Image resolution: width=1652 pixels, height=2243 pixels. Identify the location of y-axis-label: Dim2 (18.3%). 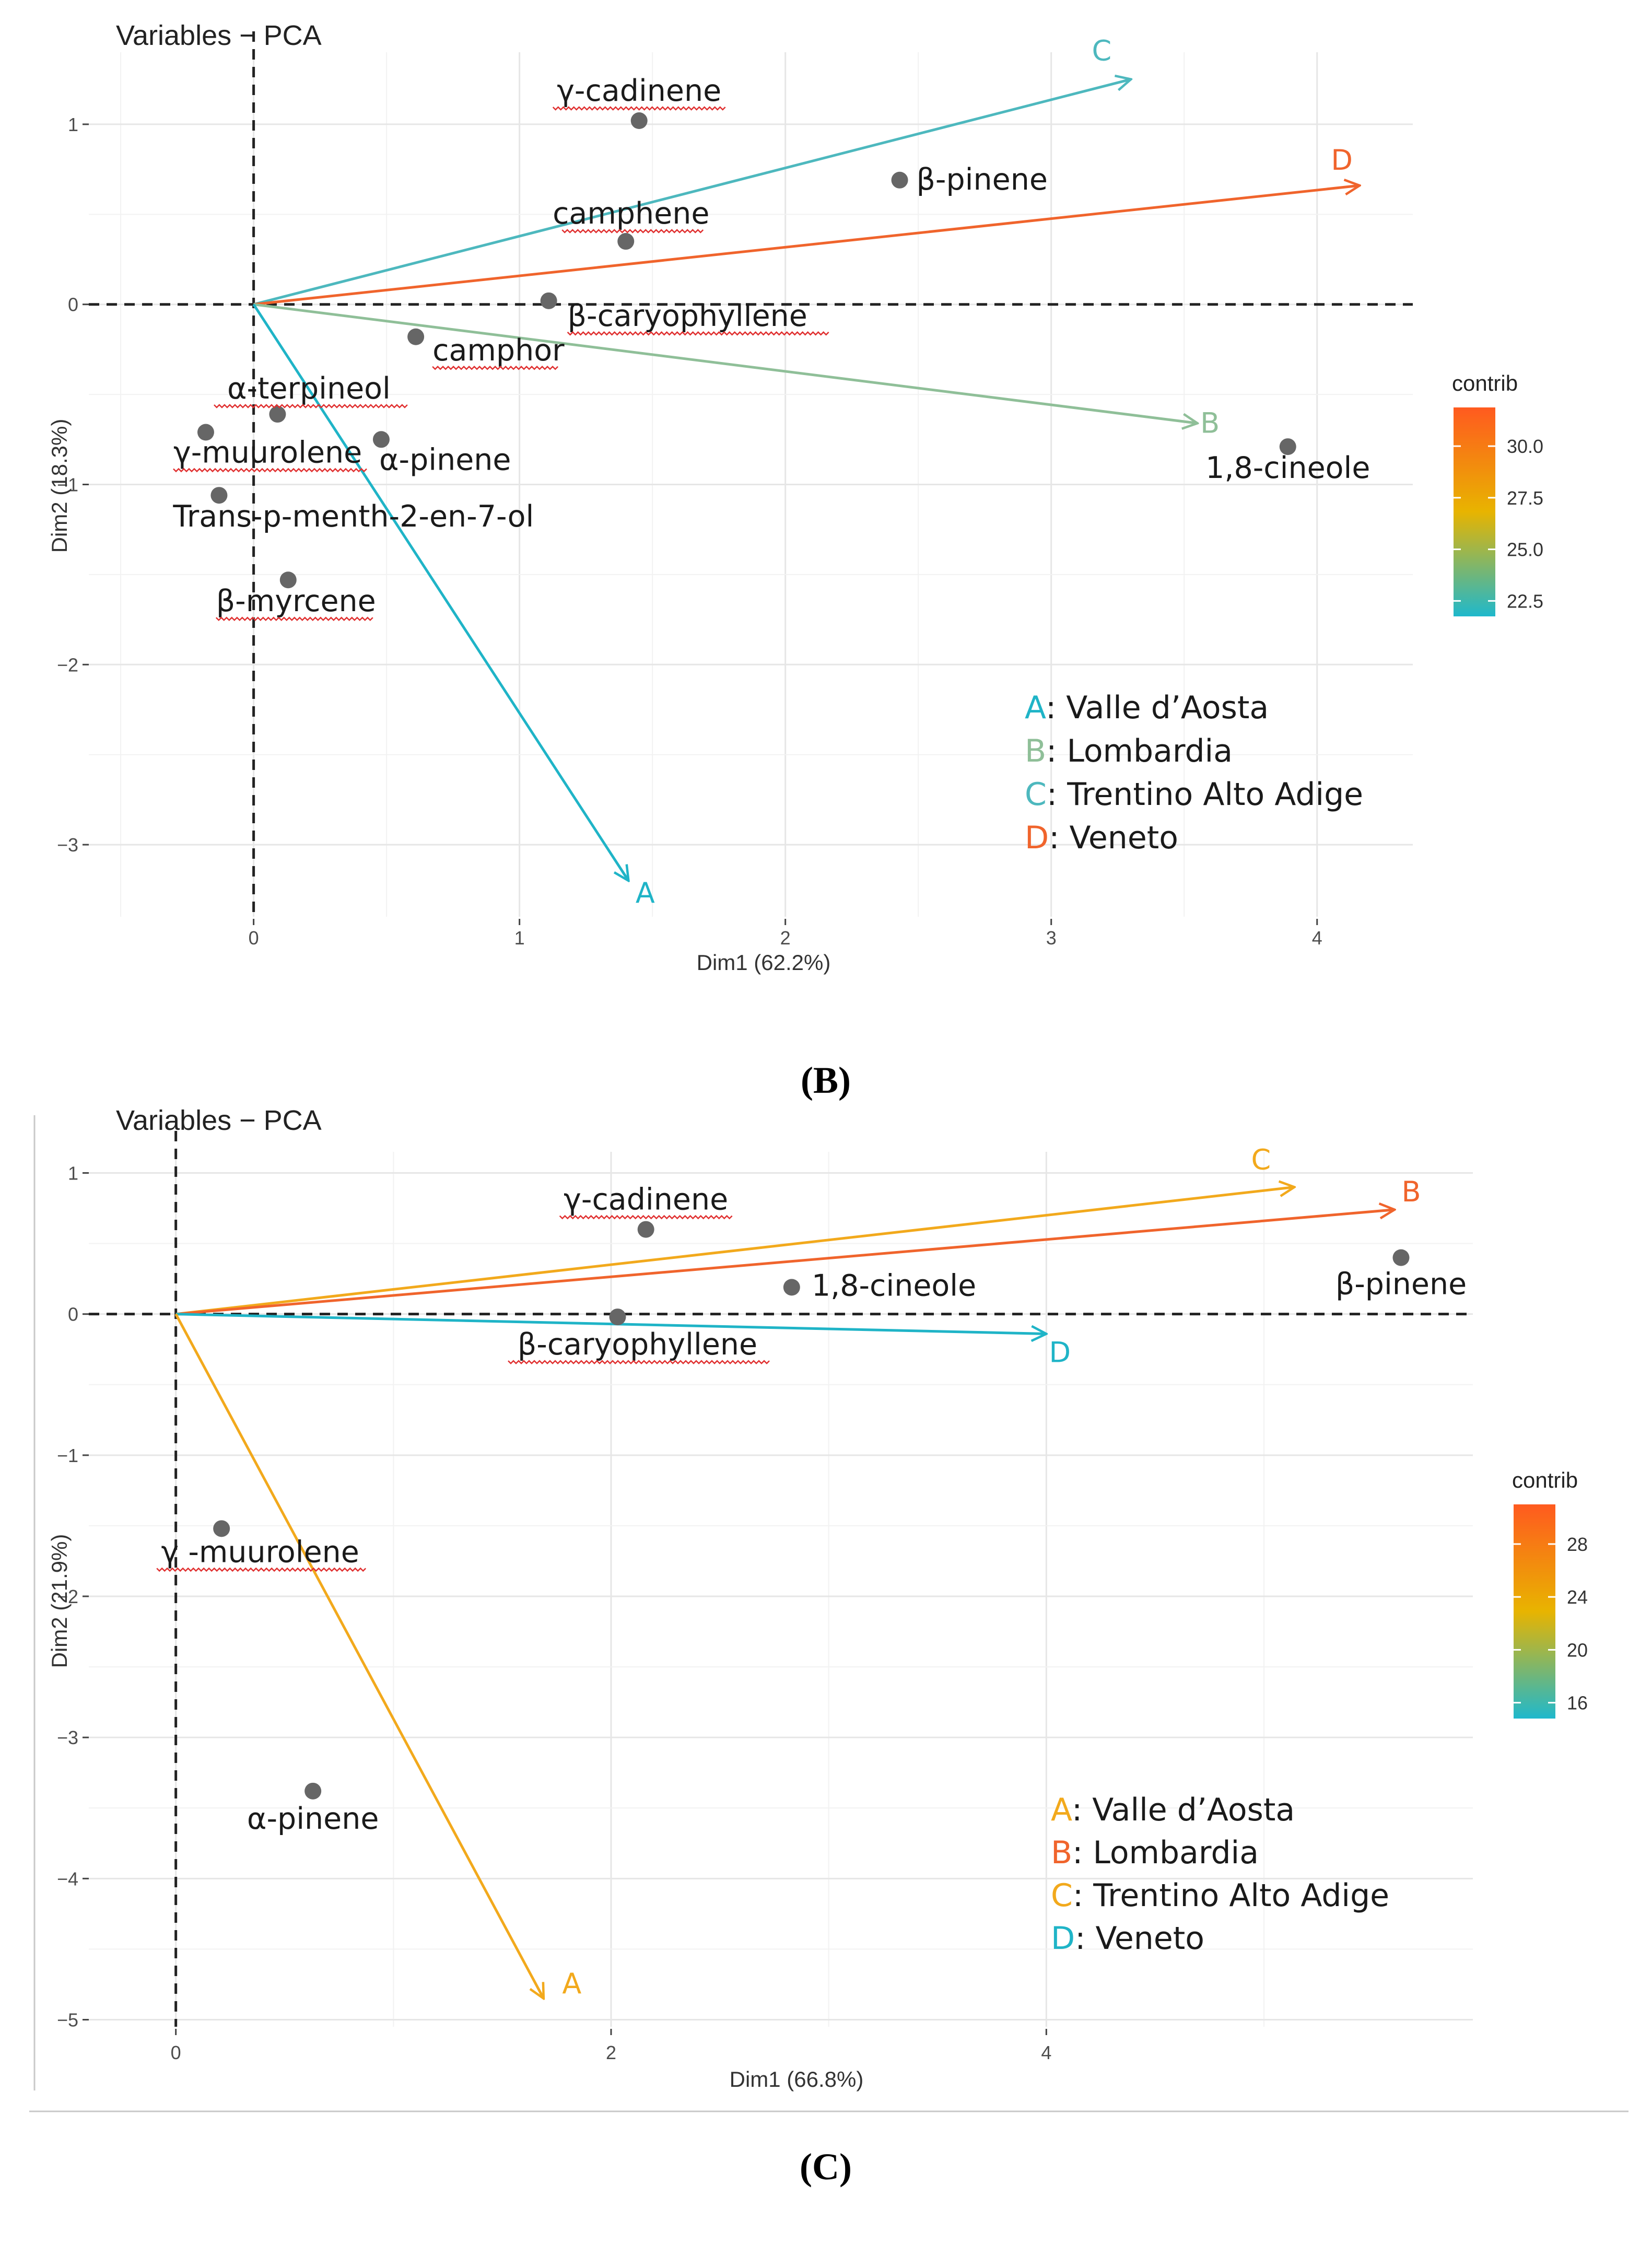
(59, 486).